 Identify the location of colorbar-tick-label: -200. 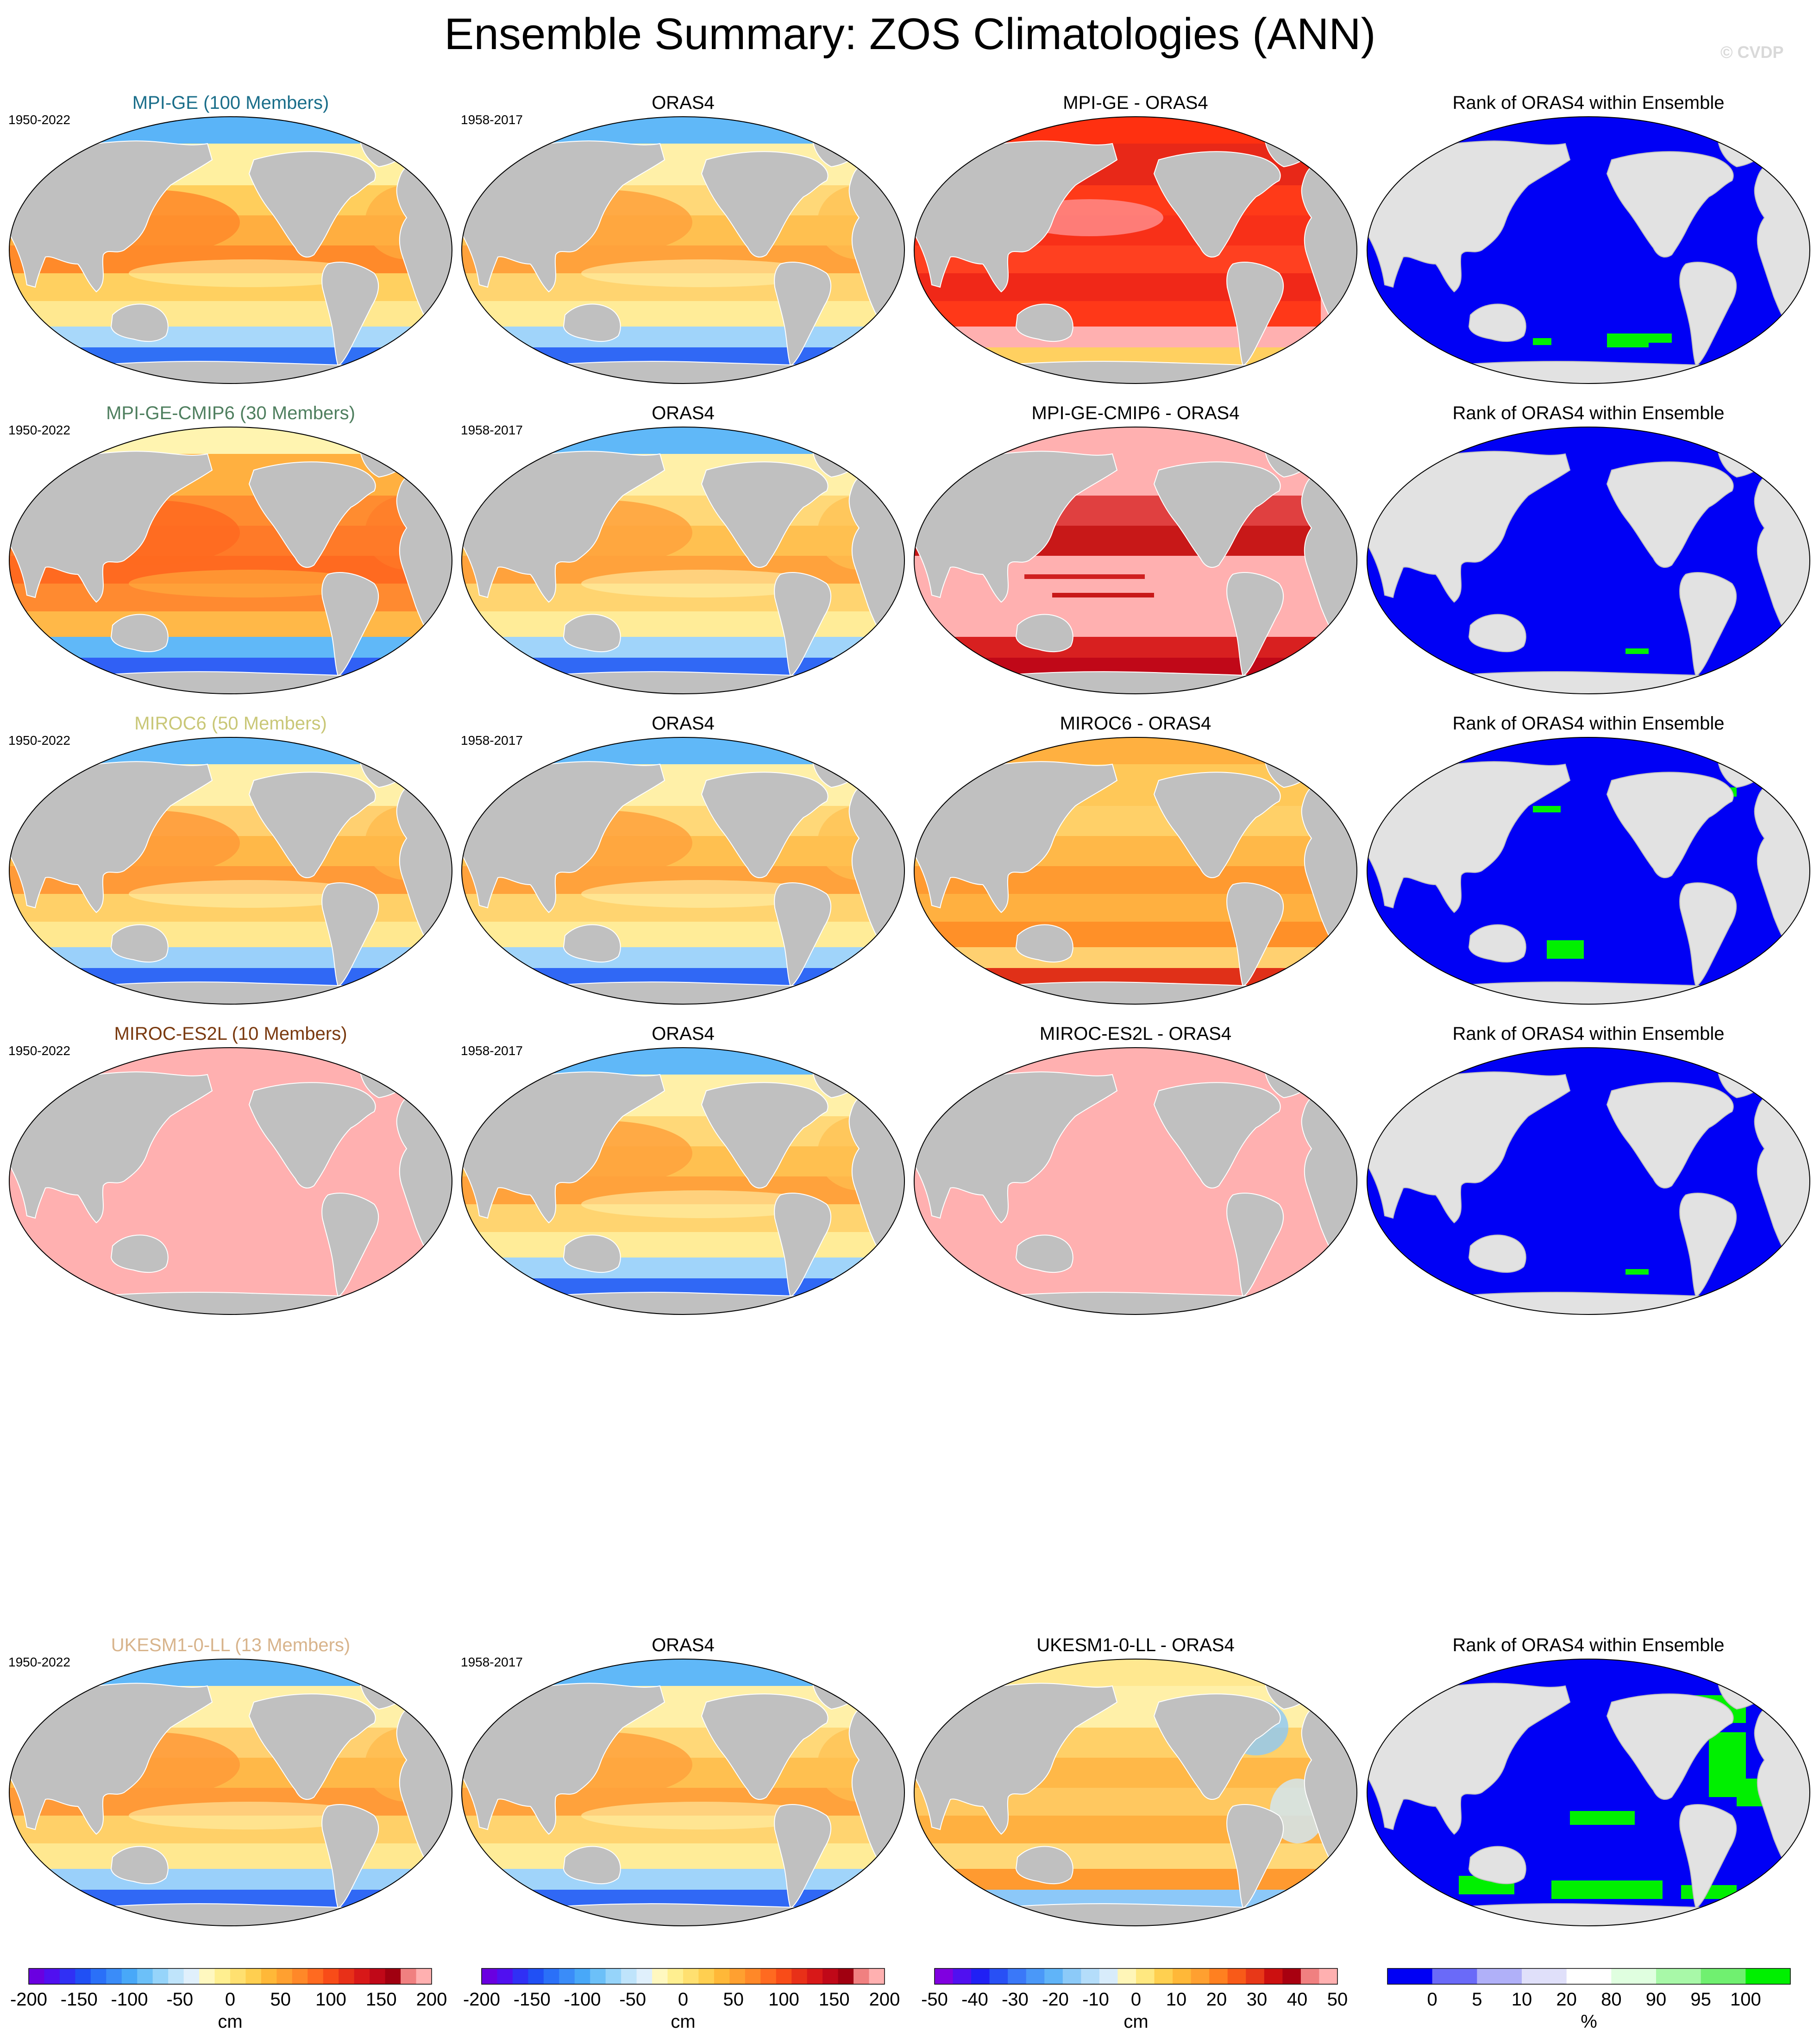
(481, 1999).